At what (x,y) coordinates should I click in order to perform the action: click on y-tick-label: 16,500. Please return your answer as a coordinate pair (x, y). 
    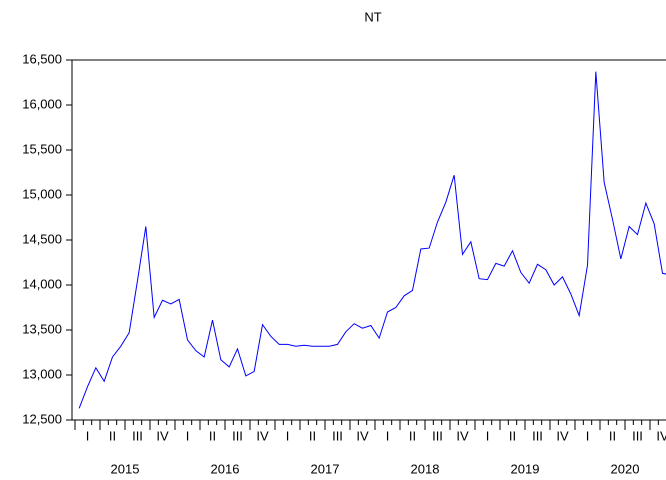
    Looking at the image, I should click on (42, 58).